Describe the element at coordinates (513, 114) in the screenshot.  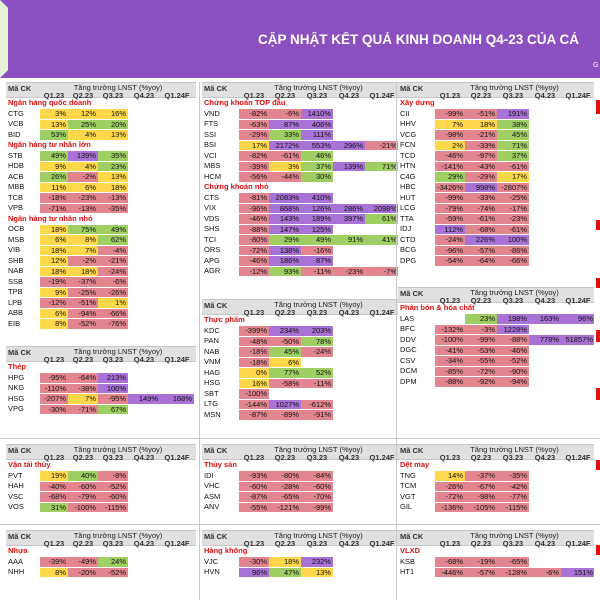
I see `growth-cell: 191%` at that location.